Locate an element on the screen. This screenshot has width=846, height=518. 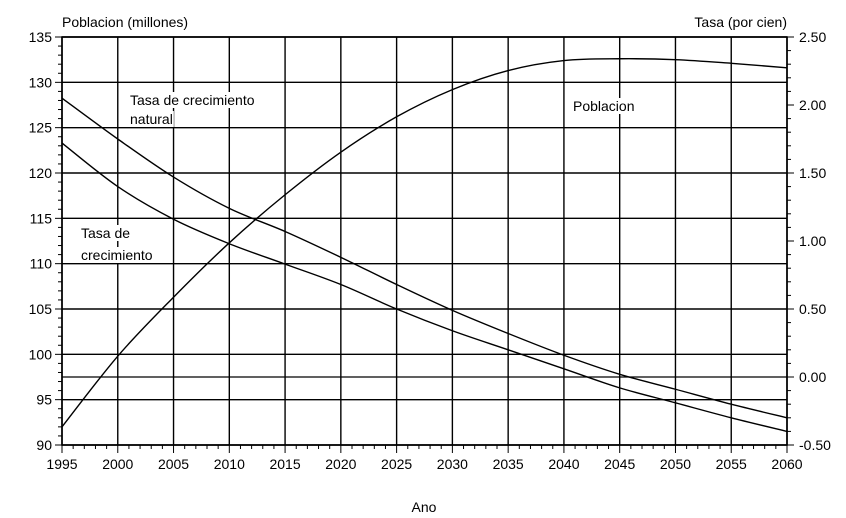
y-left-tick-label: 100 is located at coordinates (41, 354).